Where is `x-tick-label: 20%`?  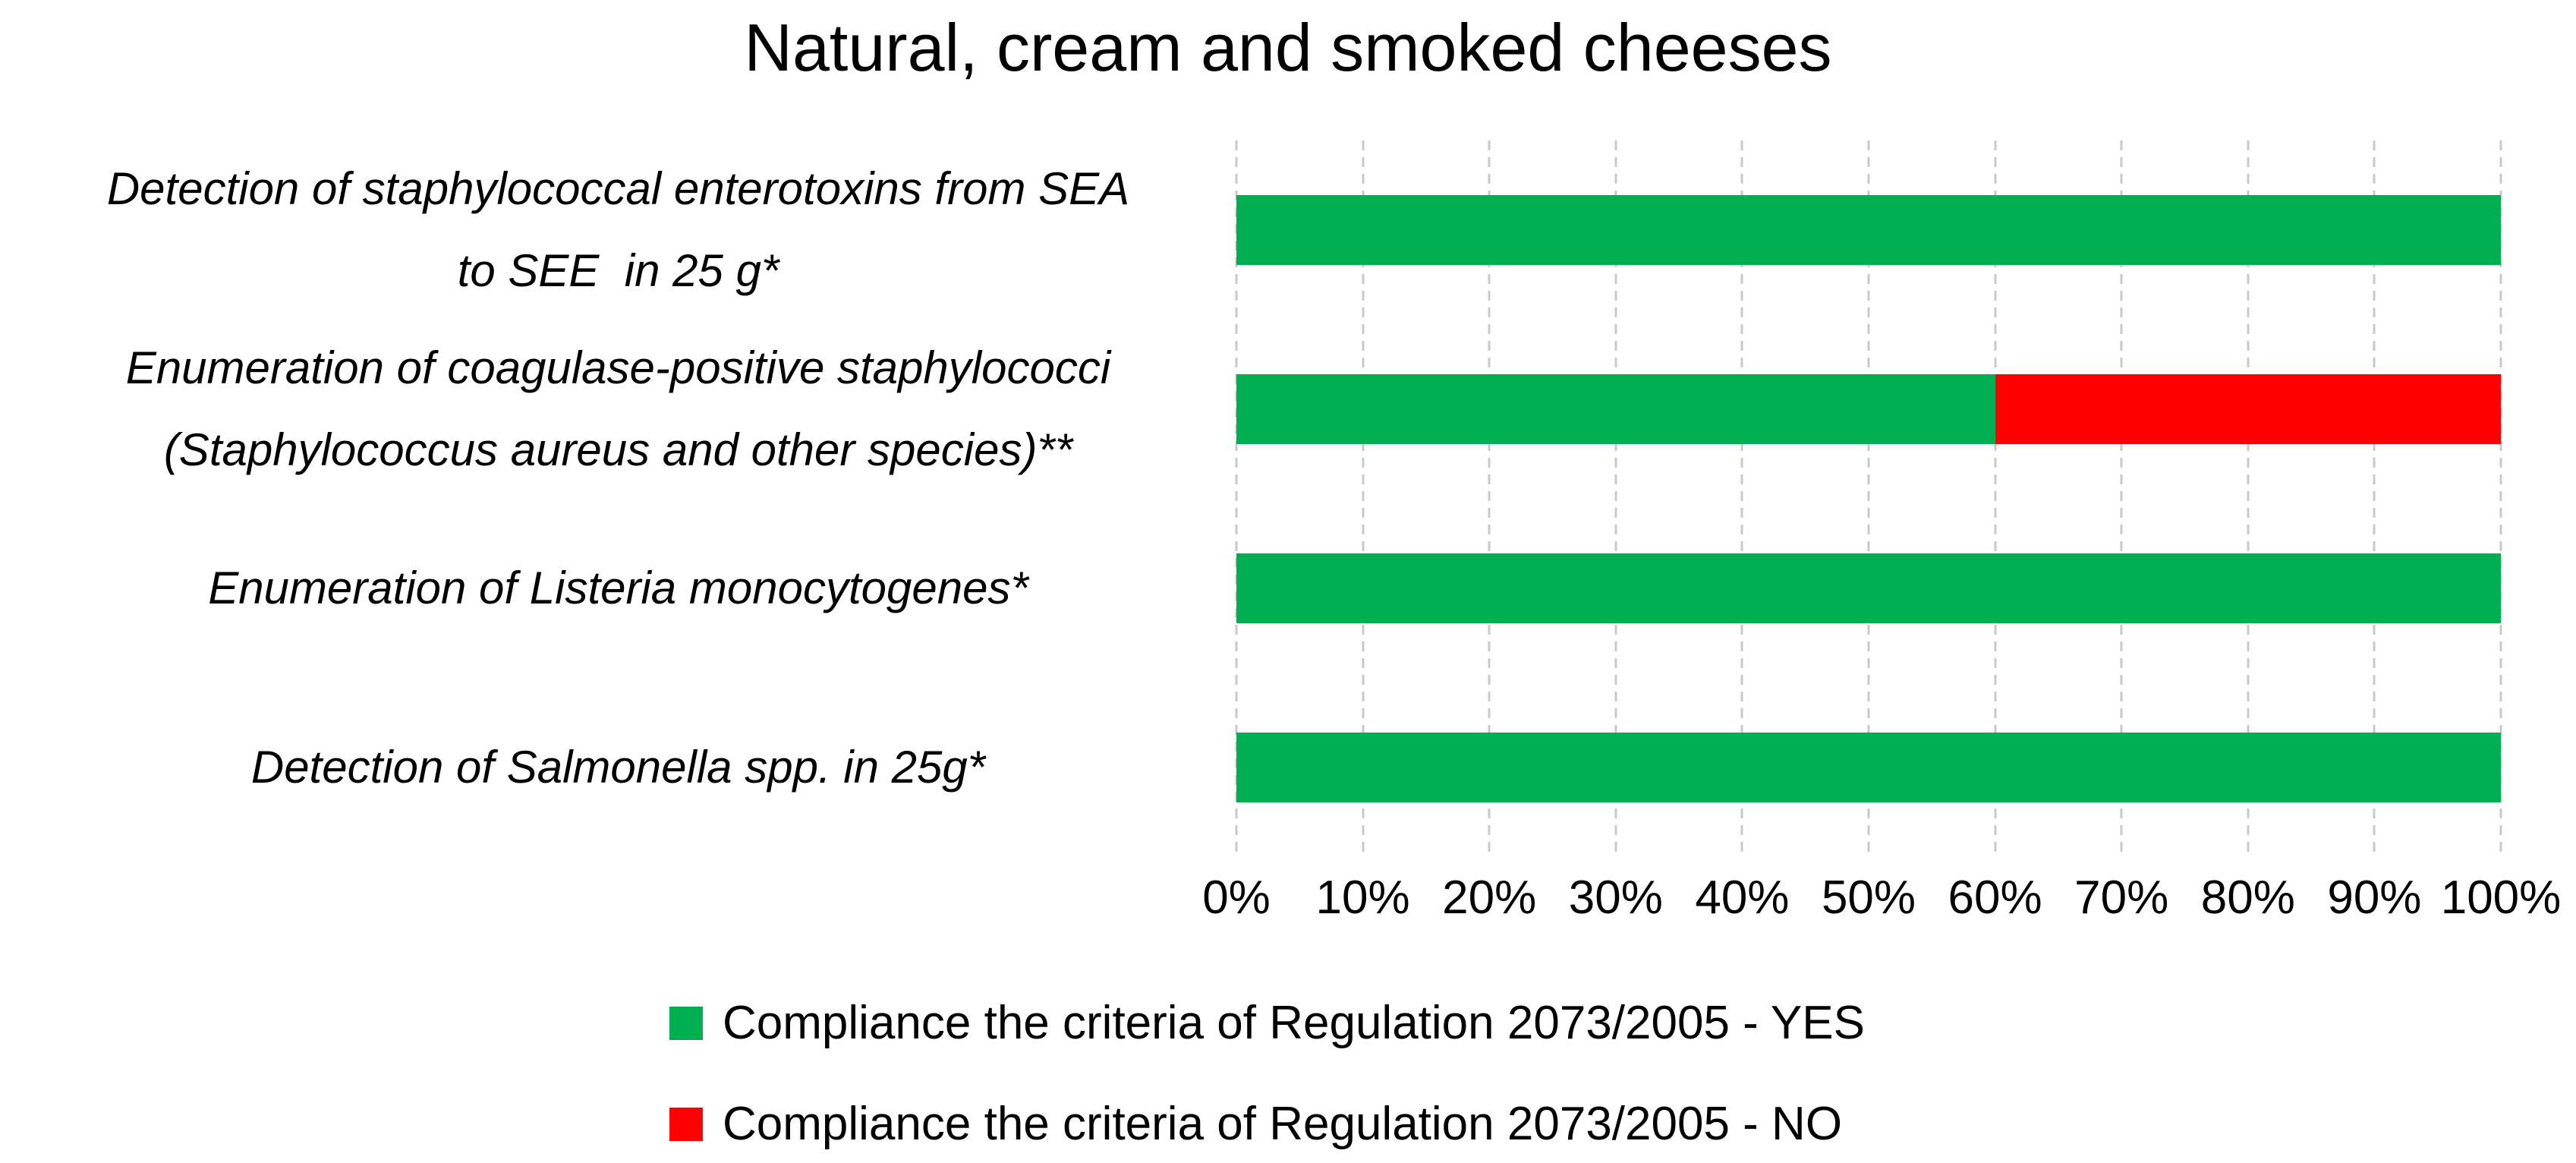
x-tick-label: 20% is located at coordinates (1489, 898).